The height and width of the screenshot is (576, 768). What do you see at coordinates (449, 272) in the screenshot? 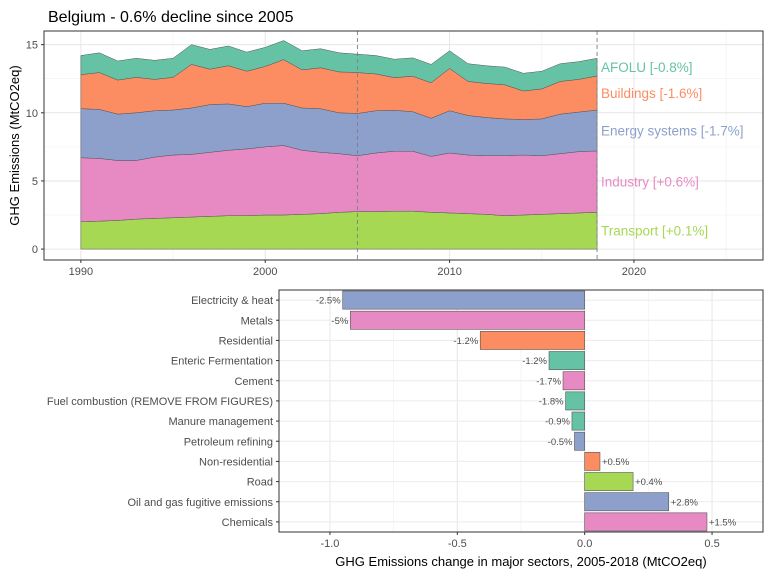
I see `x-tick-label: 2010` at bounding box center [449, 272].